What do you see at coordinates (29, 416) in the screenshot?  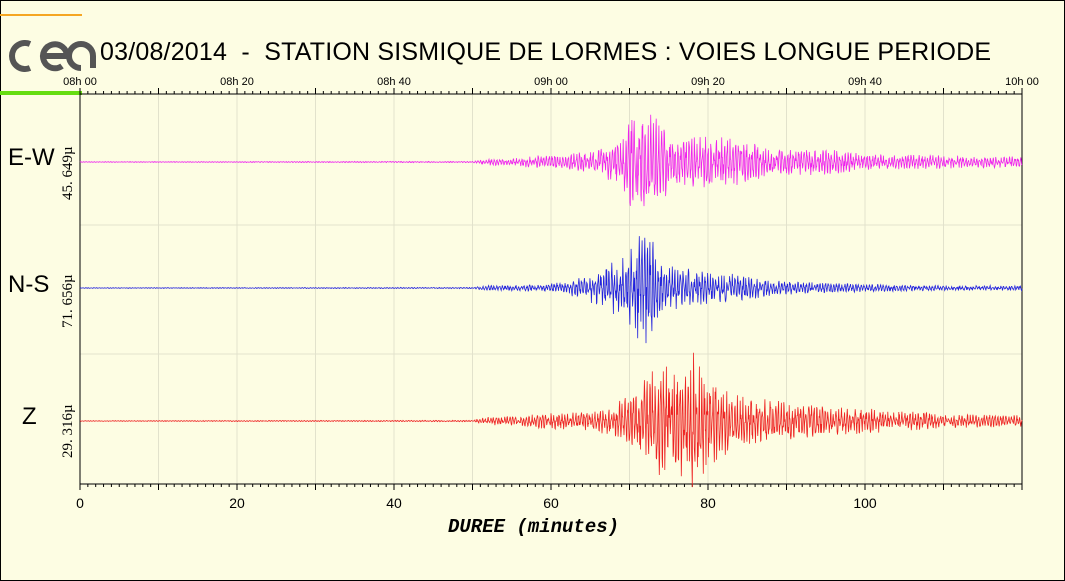 I see `channel-label-z: Z` at bounding box center [29, 416].